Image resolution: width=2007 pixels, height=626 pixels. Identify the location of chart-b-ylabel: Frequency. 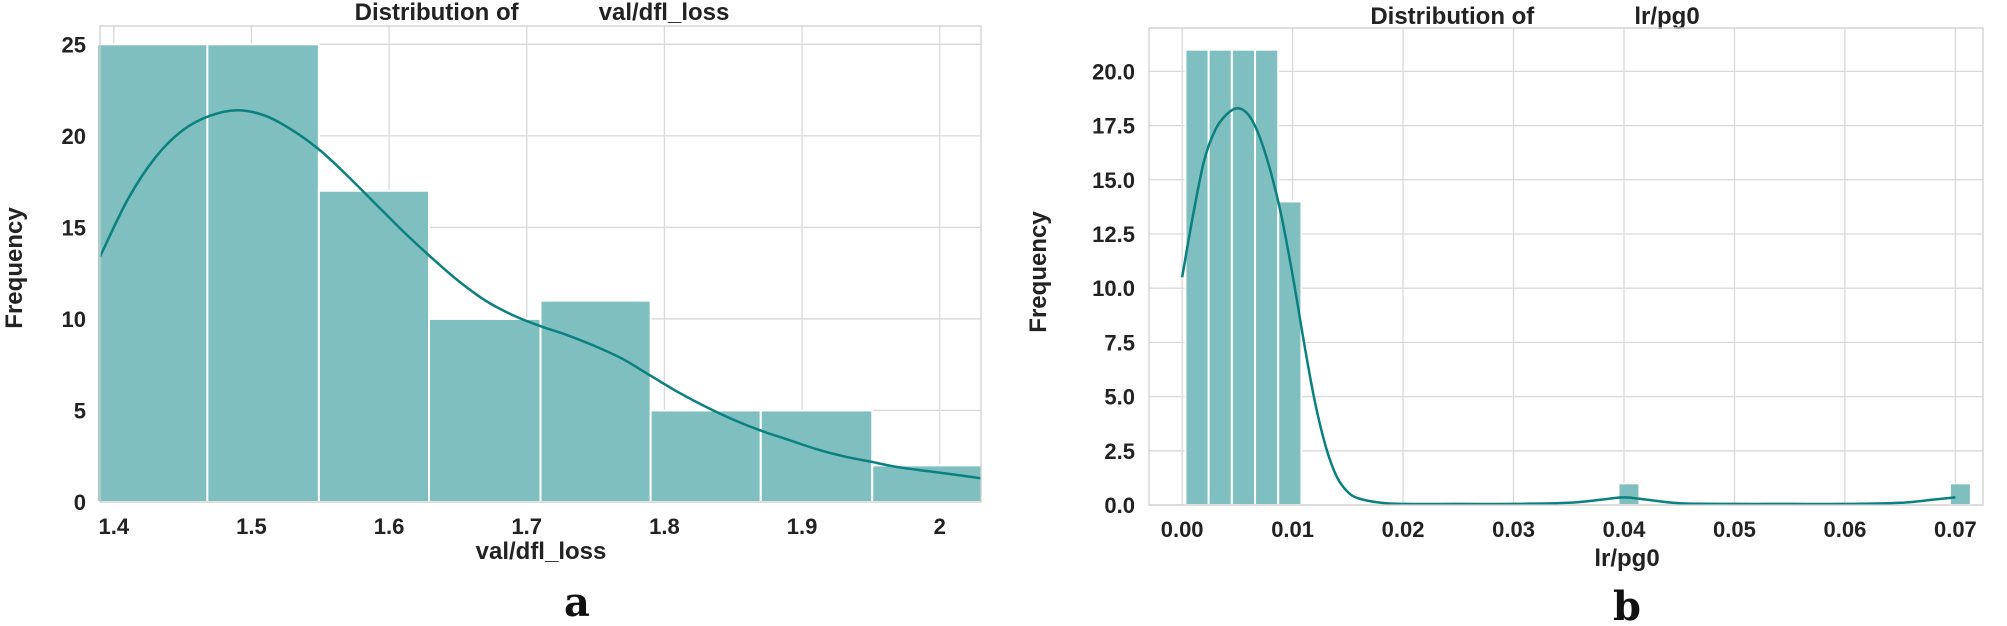
(1038, 272).